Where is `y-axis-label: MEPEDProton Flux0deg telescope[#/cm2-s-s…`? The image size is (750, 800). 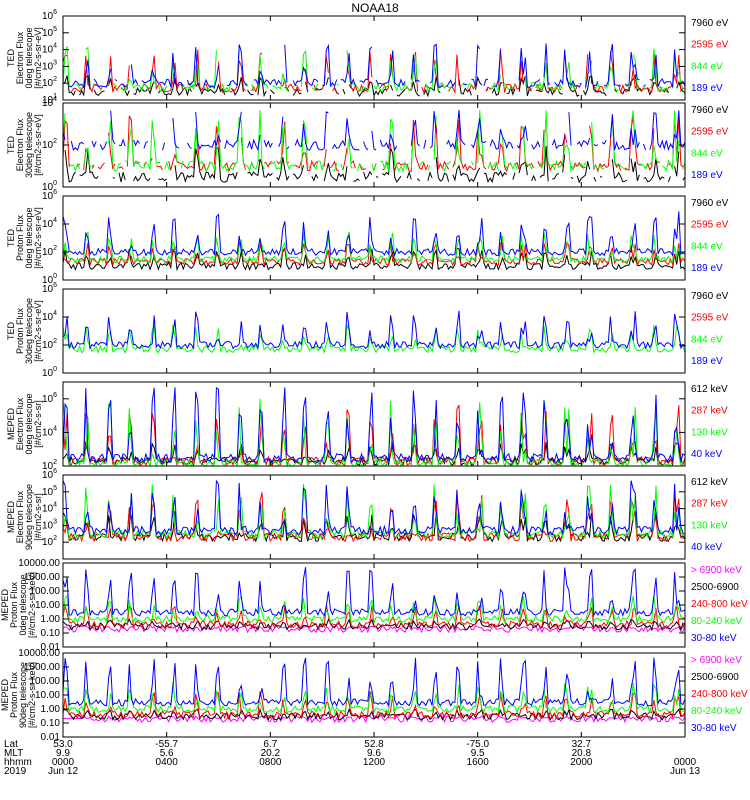 y-axis-label: MEPEDProton Flux0deg telescope[#/cm2-s-s… is located at coordinates (18, 605).